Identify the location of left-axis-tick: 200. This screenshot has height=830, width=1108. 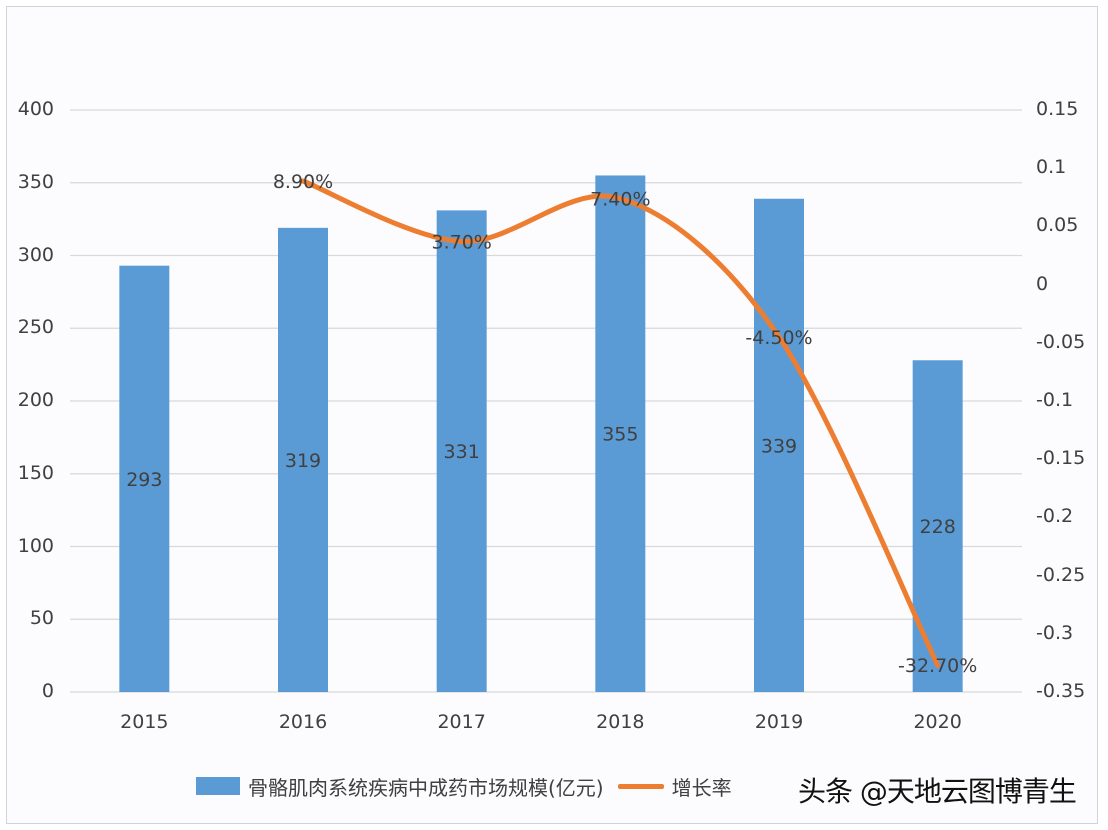
(35, 400).